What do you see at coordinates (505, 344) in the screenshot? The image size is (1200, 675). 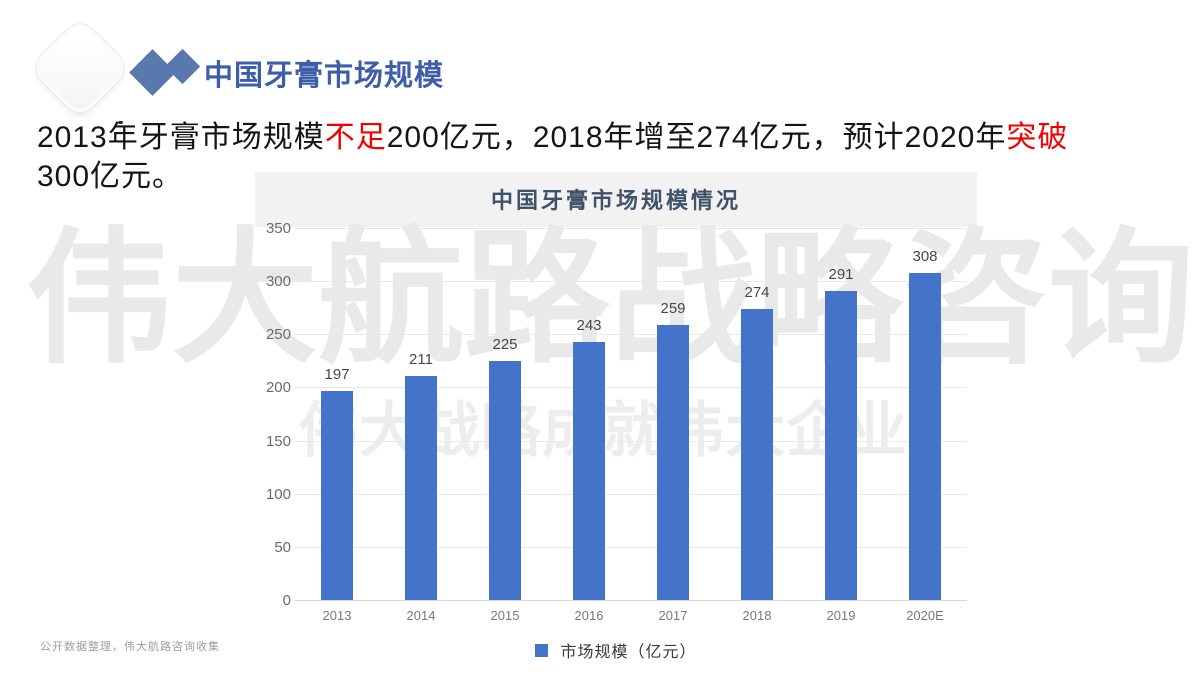 I see `bar-value-label: 225` at bounding box center [505, 344].